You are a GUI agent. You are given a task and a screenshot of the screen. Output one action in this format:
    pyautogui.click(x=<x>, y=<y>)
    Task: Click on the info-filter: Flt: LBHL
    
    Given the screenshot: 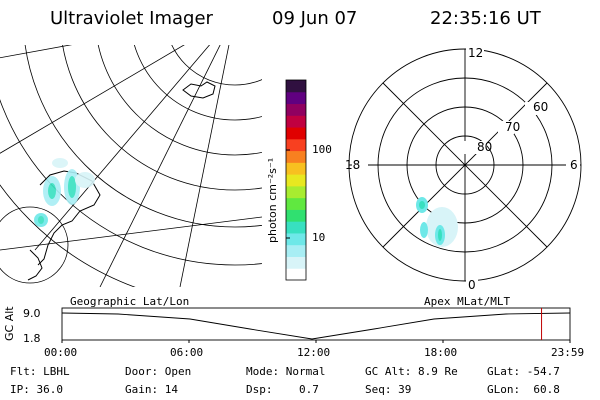 What is the action you would take?
    pyautogui.click(x=40, y=371)
    